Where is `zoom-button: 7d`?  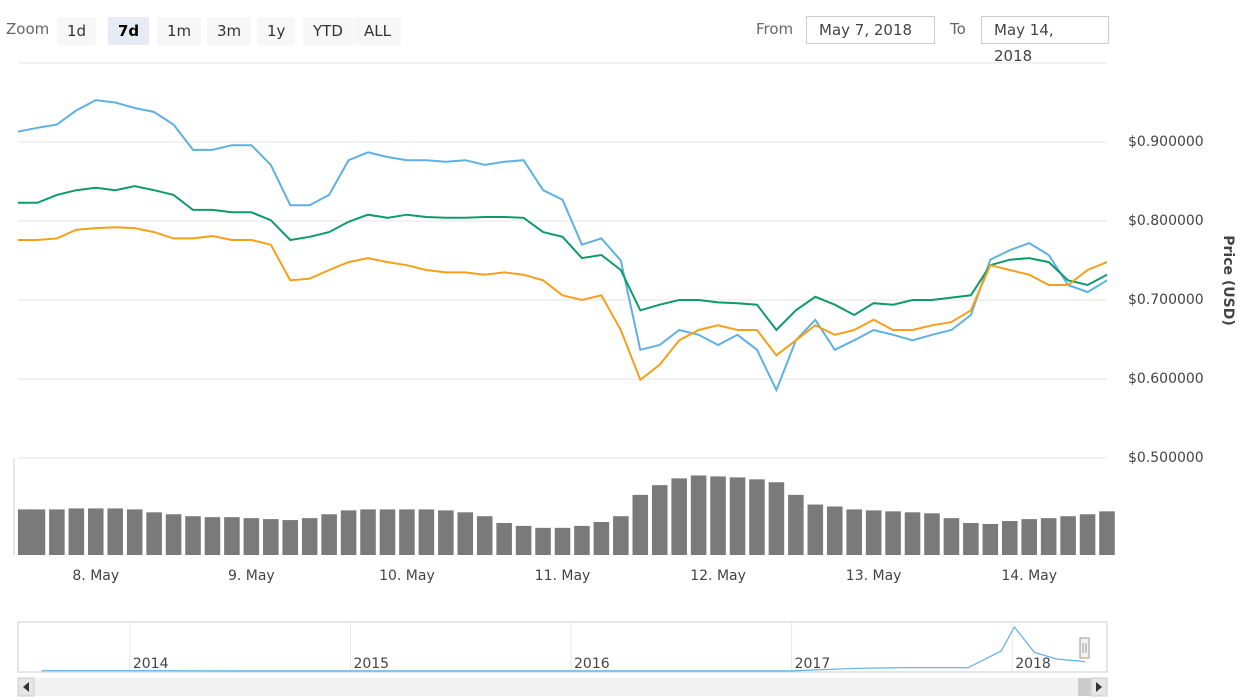 zoom-button: 7d is located at coordinates (129, 31).